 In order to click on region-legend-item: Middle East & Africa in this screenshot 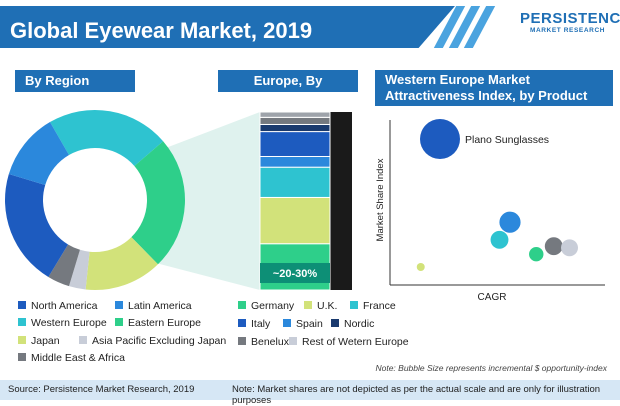, I will do `click(71, 358)`.